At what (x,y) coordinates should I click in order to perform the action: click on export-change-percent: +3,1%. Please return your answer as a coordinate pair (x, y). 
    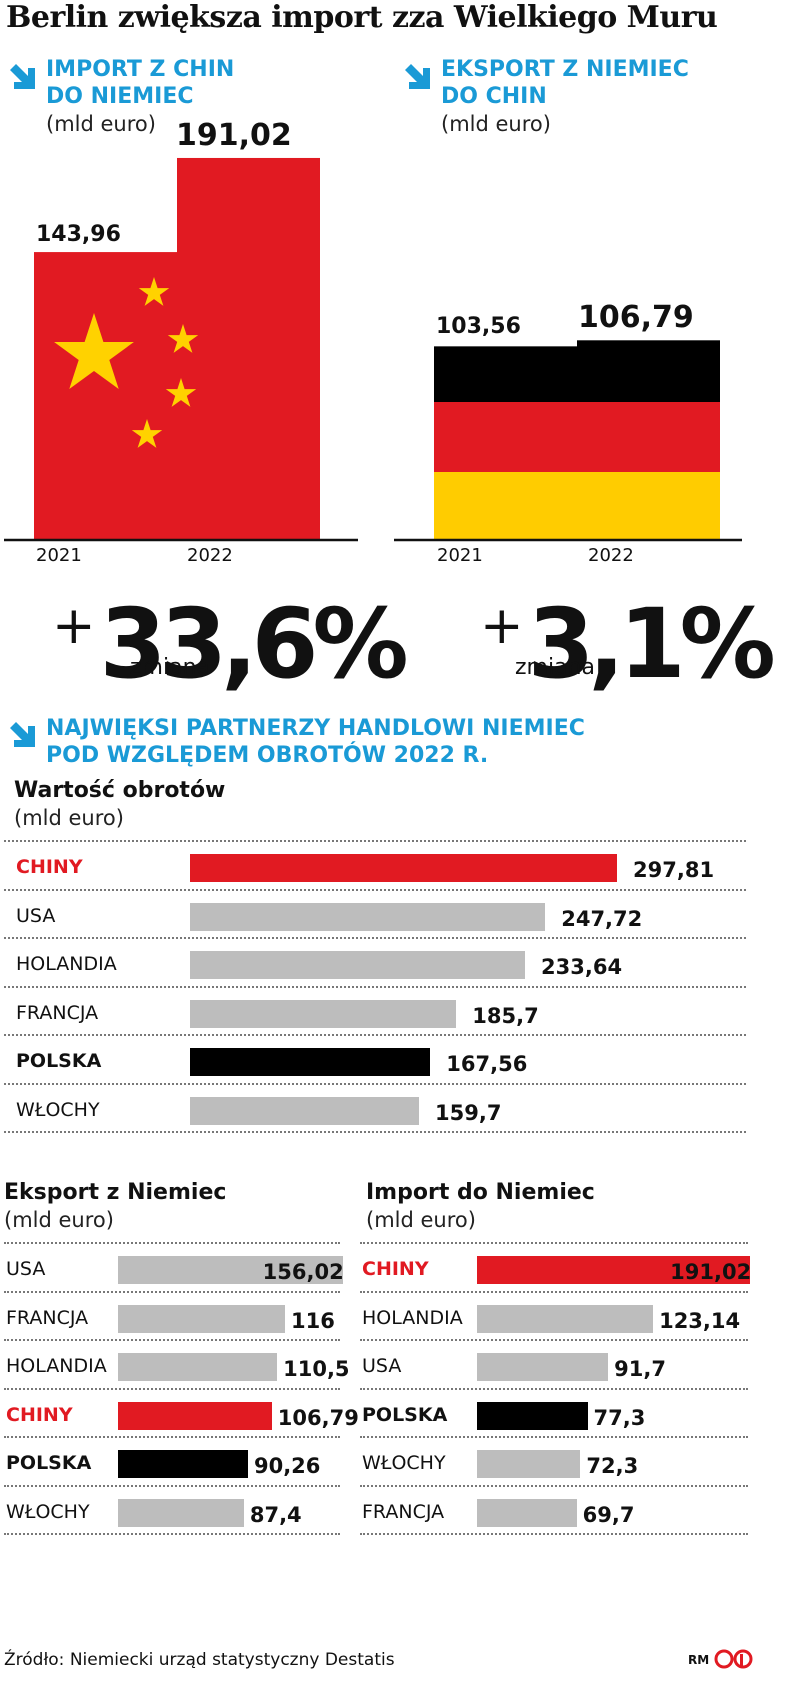
    Looking at the image, I should click on (628, 644).